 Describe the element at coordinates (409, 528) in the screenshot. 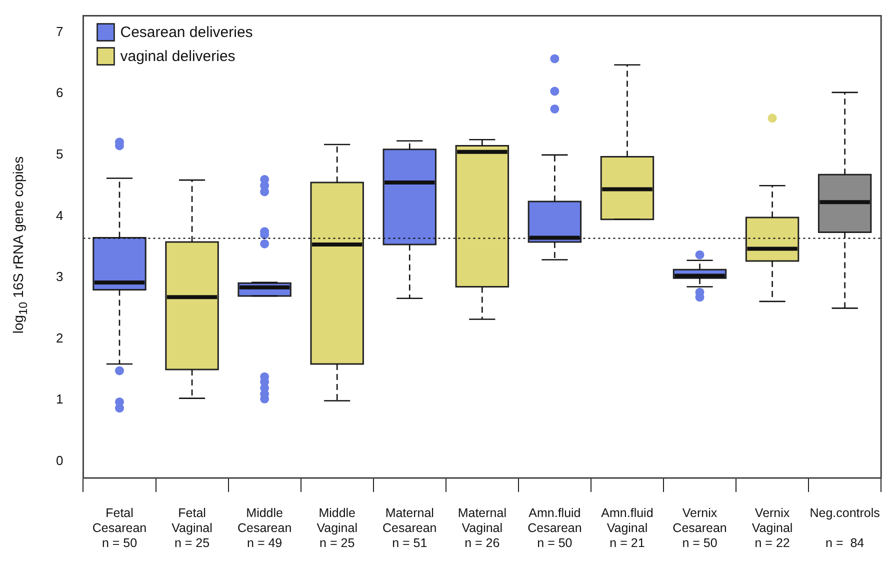

I see `x-tick-label: Maternal Cesarean n = 51` at that location.